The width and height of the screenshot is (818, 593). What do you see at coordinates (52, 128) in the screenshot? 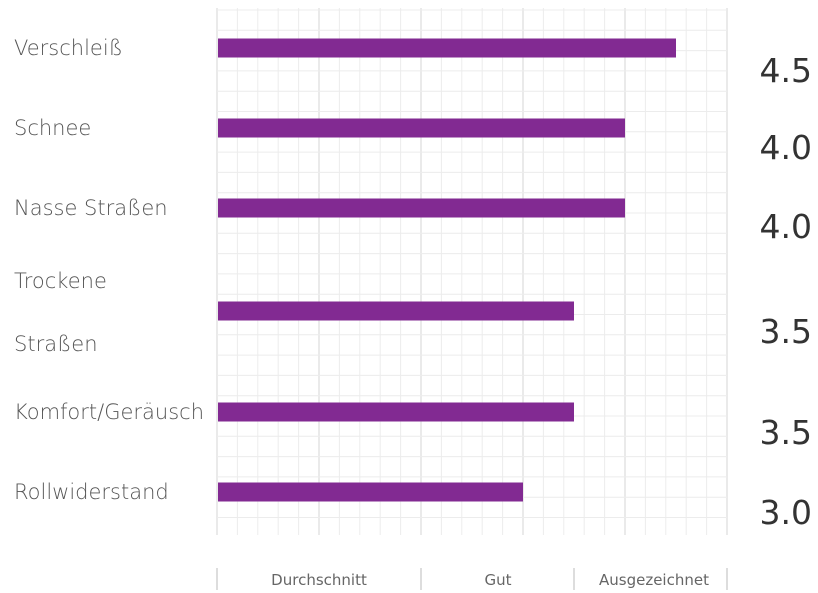
I see `category-label: Schnee` at bounding box center [52, 128].